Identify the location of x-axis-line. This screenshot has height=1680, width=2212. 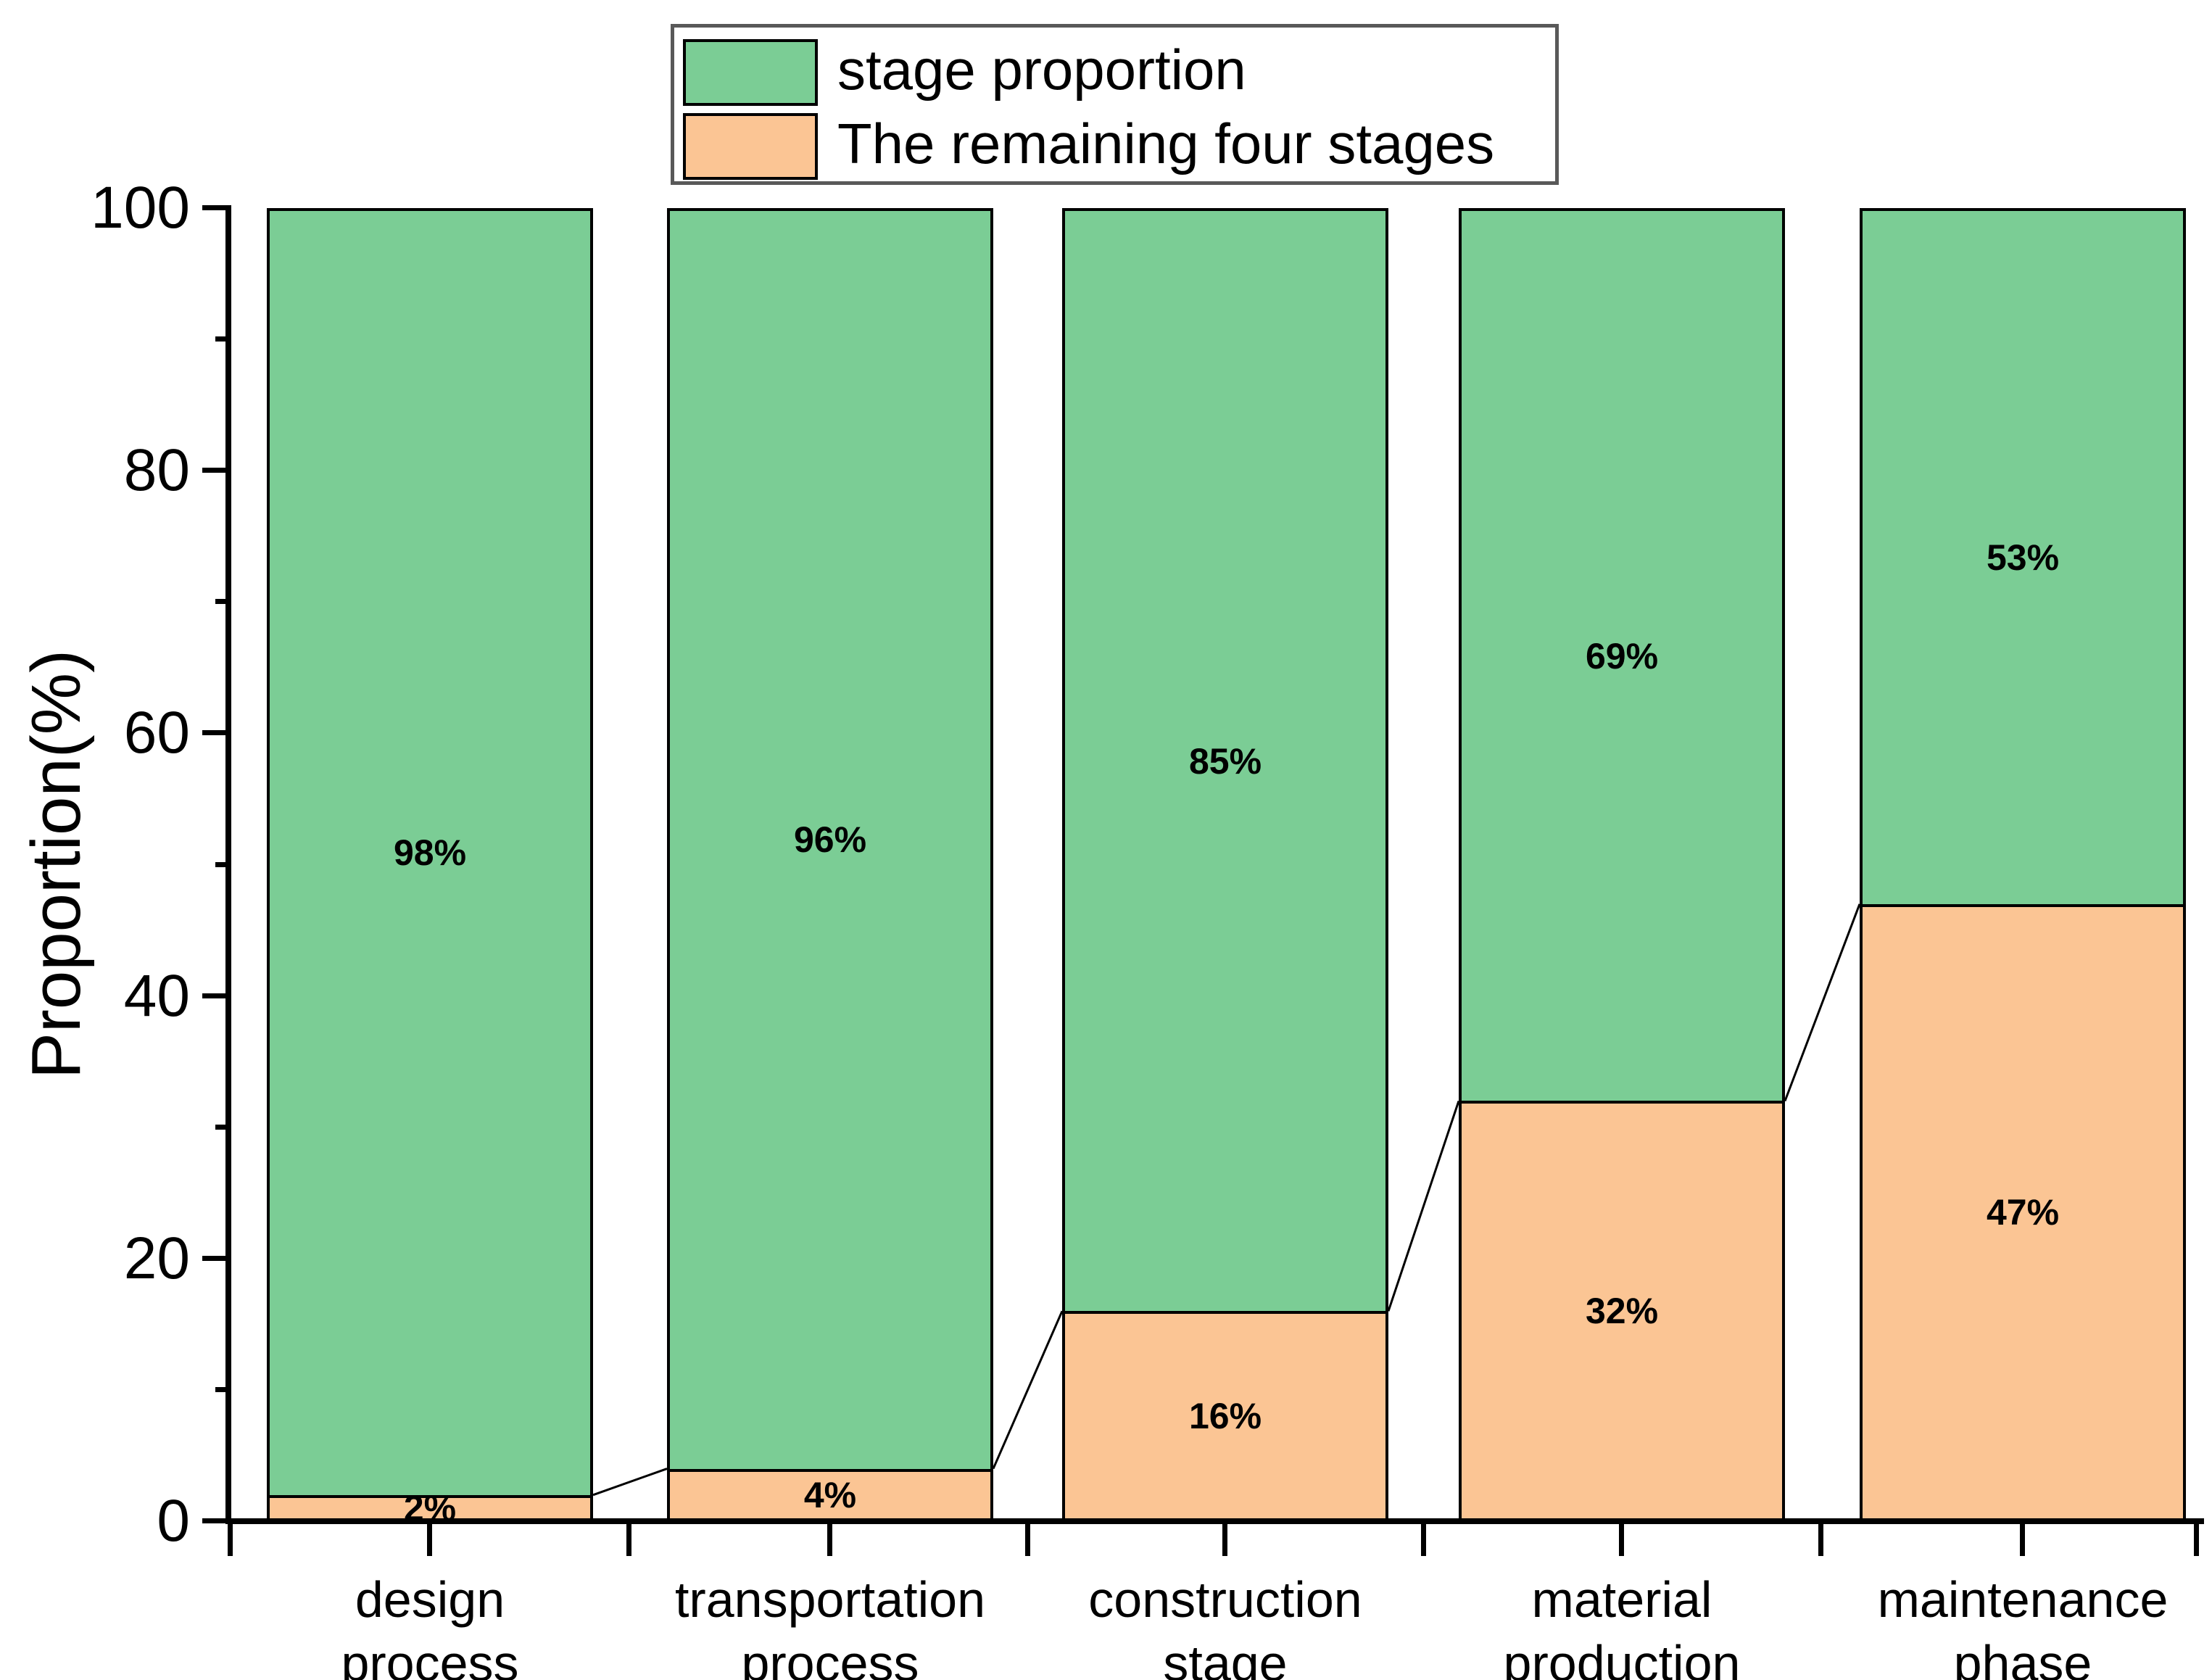
(1214, 1521).